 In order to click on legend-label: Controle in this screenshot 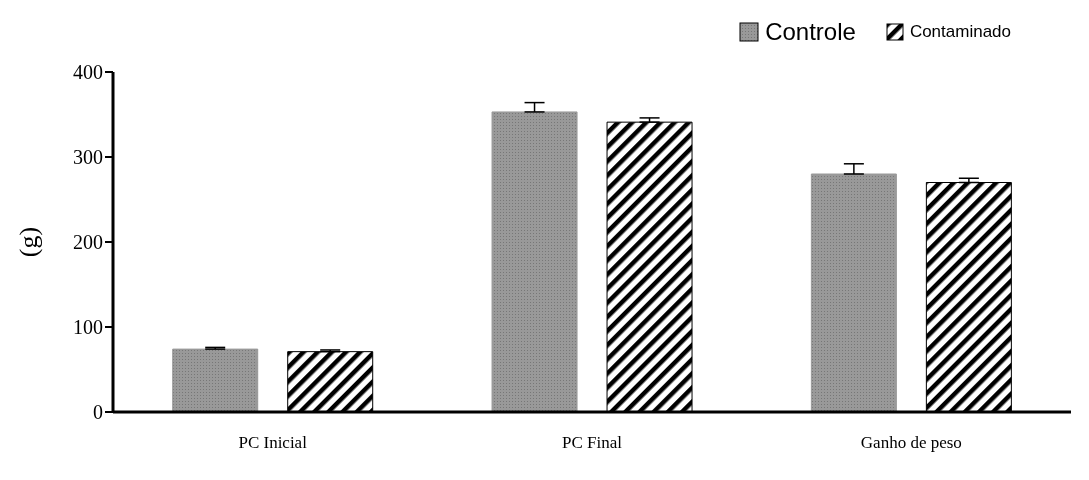, I will do `click(810, 32)`.